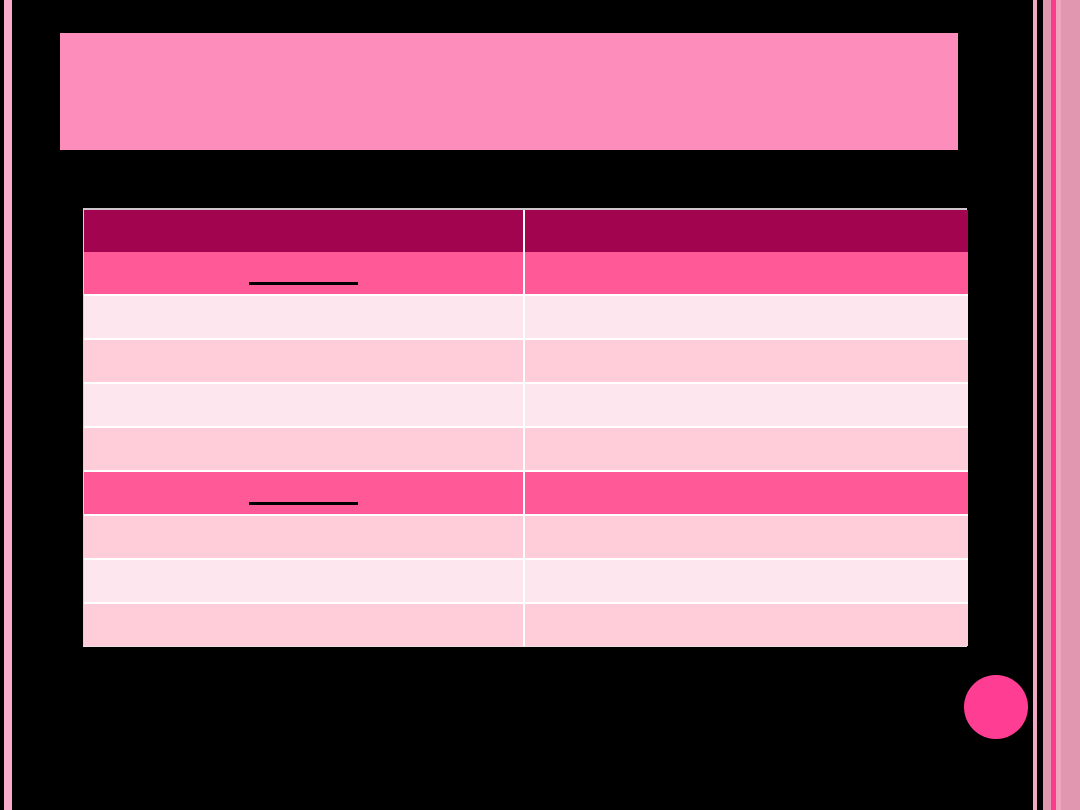 The image size is (1080, 810). Describe the element at coordinates (8, 405) in the screenshot. I see `left-border-stripe` at that location.